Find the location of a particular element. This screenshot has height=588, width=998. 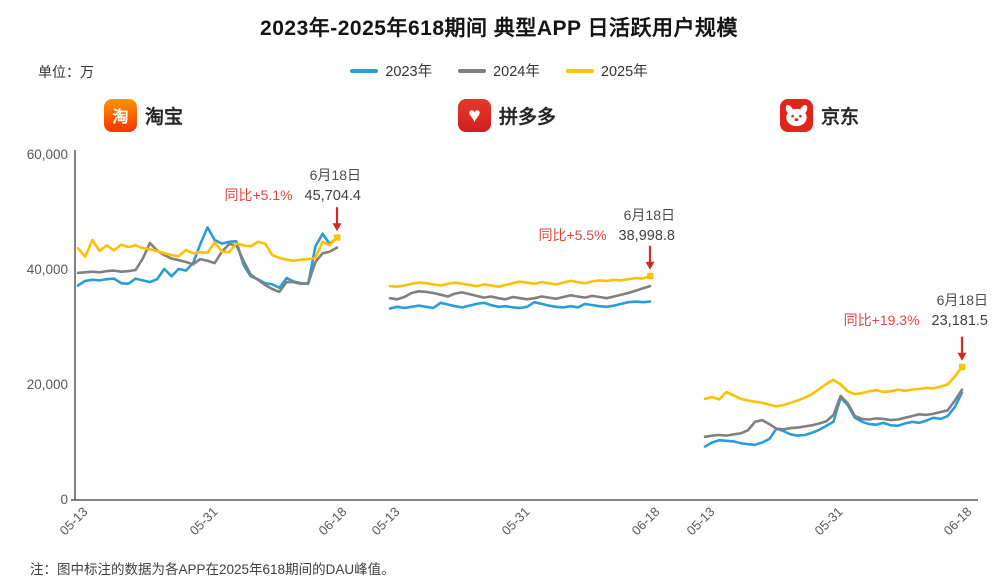

peak-annotation-taobao: 6月18日 同比+5.1% 45,704.4 is located at coordinates (292, 186).